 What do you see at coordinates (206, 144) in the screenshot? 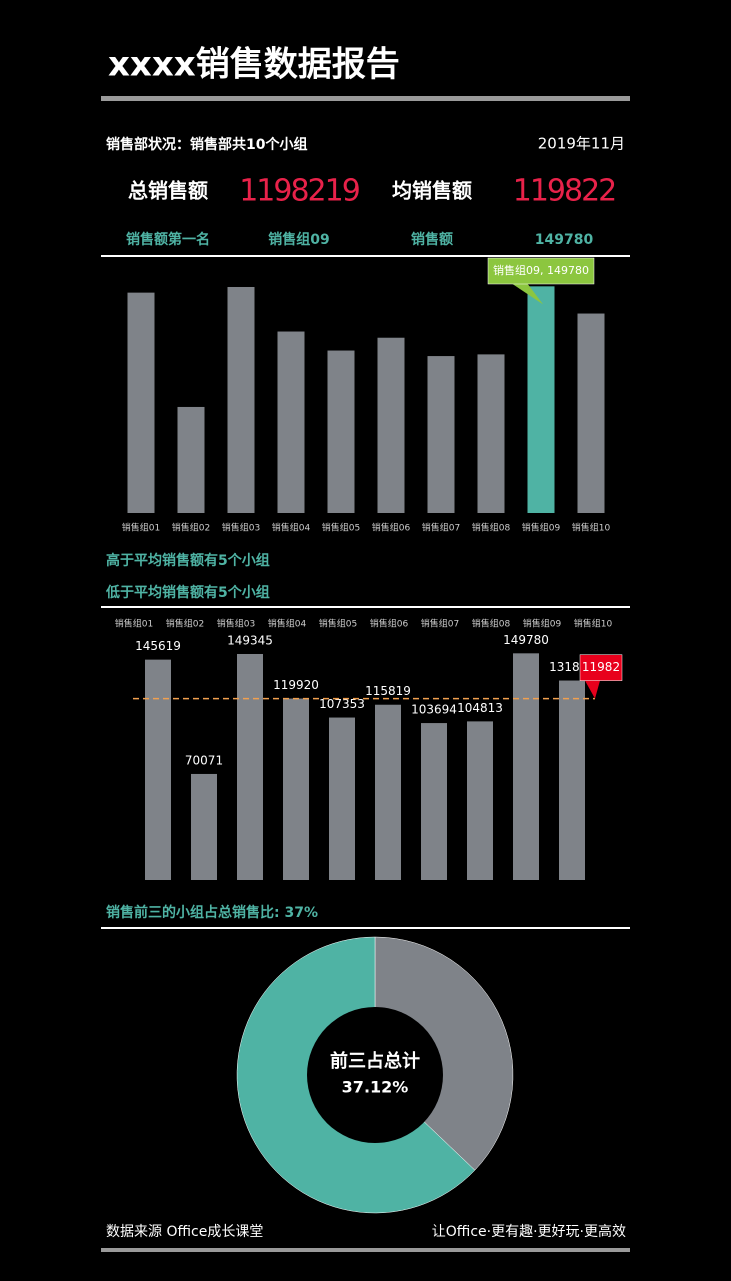
I see `status: 销售部状况：销售部共10个小组` at bounding box center [206, 144].